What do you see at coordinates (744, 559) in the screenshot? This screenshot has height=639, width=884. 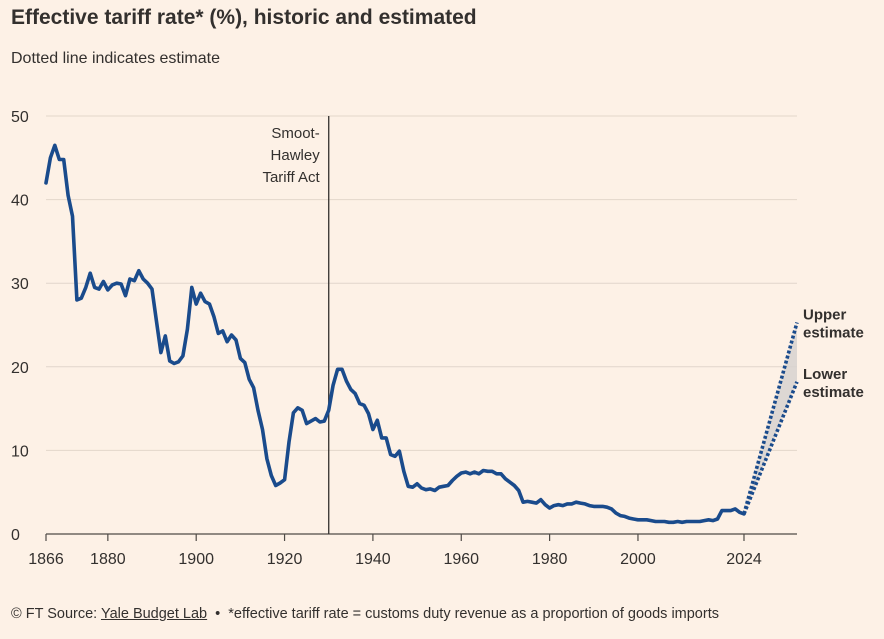 I see `x-tick-label-2024: 2024` at bounding box center [744, 559].